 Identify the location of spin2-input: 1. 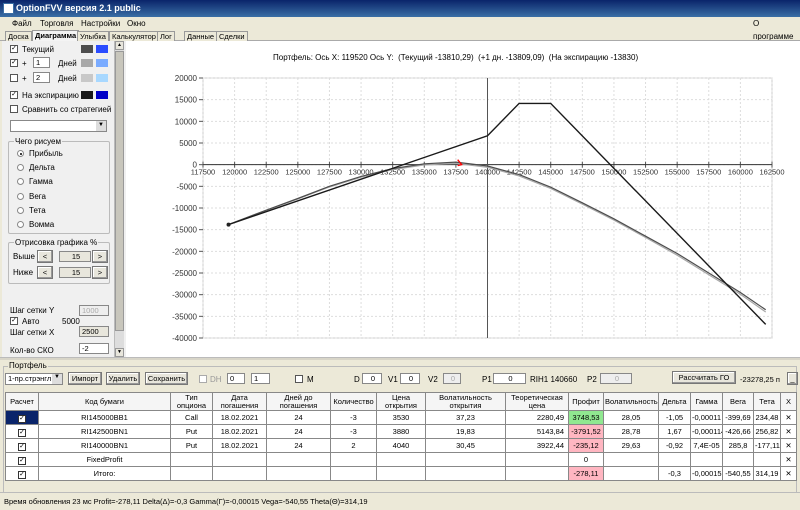
(260, 378).